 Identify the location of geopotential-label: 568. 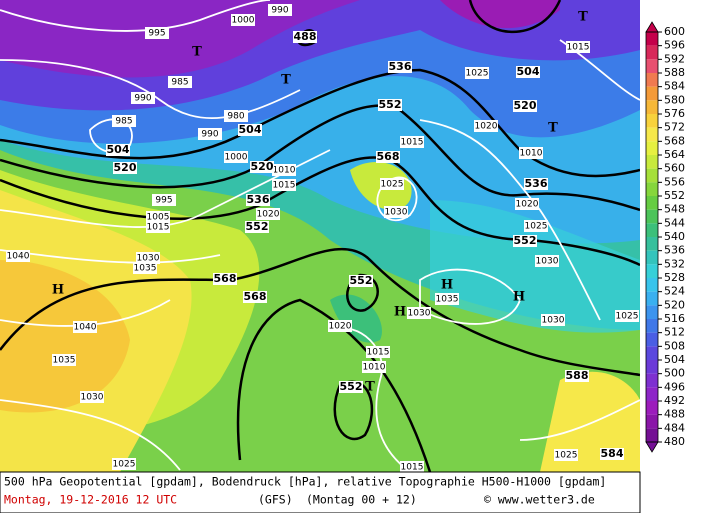
(255, 296).